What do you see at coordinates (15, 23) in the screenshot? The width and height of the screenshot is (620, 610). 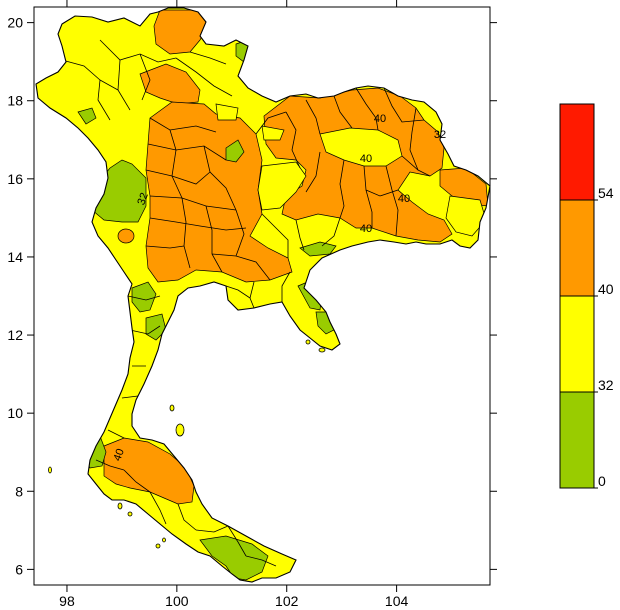 I see `y-tick-label: 20` at bounding box center [15, 23].